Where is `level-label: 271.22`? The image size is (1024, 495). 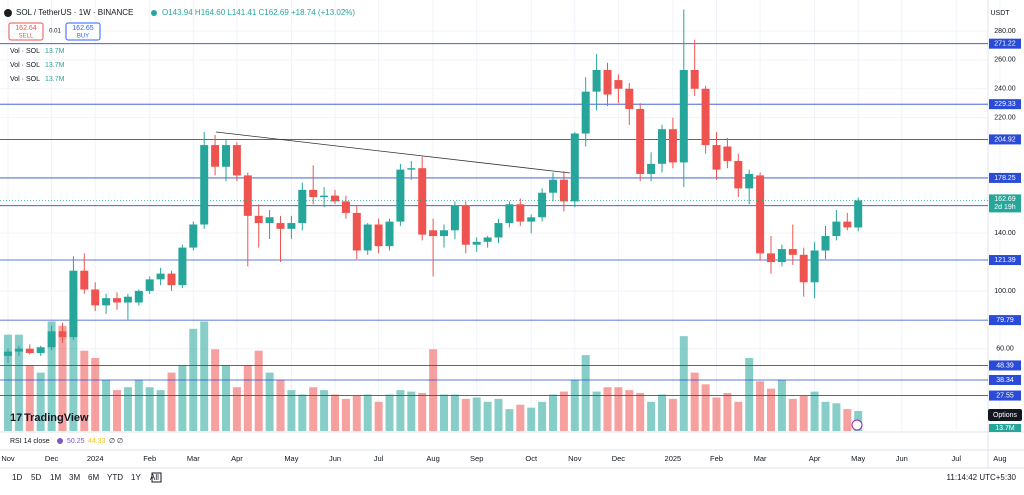 level-label: 271.22 is located at coordinates (1005, 44).